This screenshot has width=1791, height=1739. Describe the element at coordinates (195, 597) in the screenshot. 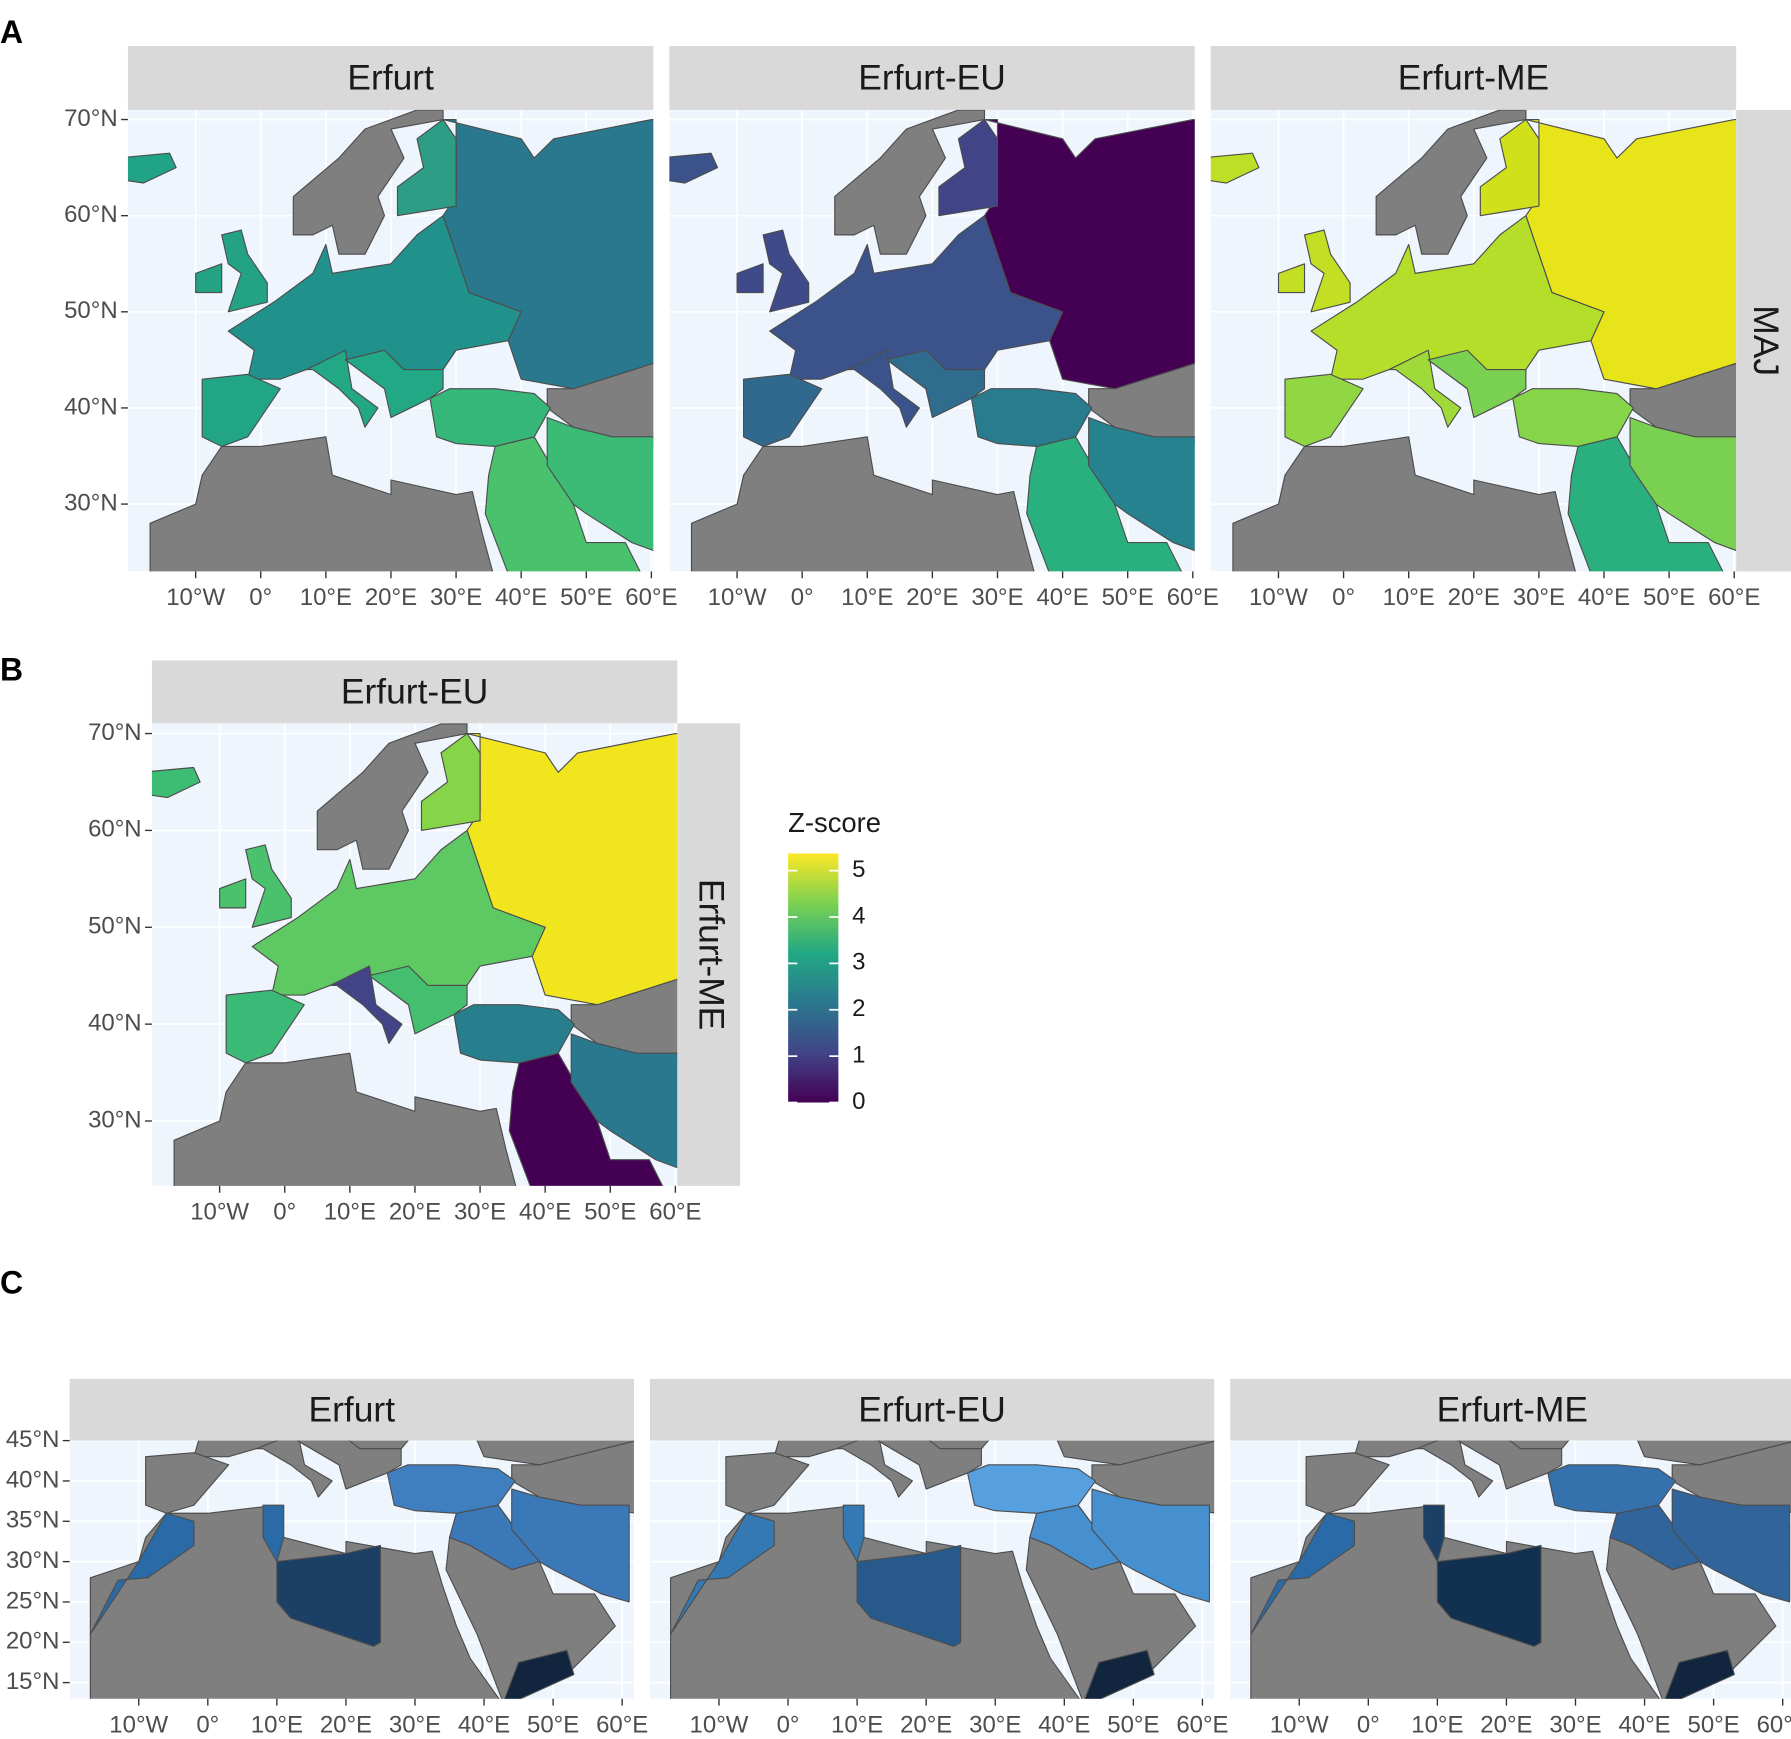

I see `x-tick-label: 10°W` at that location.